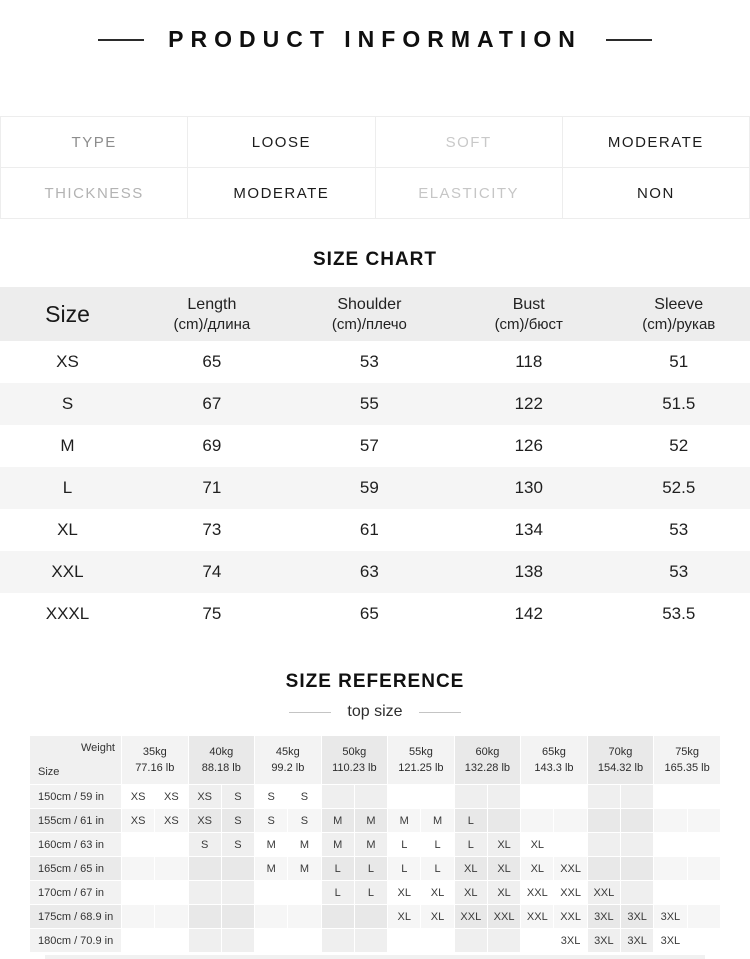 This screenshot has width=750, height=959. Describe the element at coordinates (212, 530) in the screenshot. I see `measurement-cell: 73` at that location.